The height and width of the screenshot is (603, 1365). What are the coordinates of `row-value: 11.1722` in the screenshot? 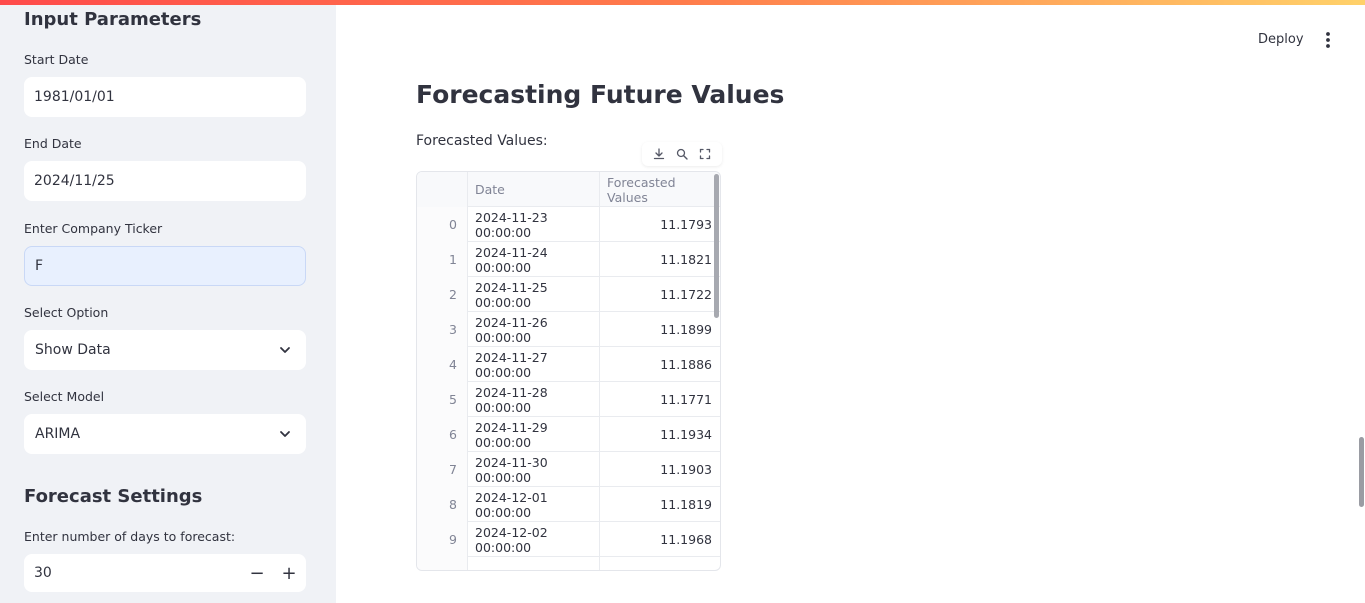 It's located at (686, 294).